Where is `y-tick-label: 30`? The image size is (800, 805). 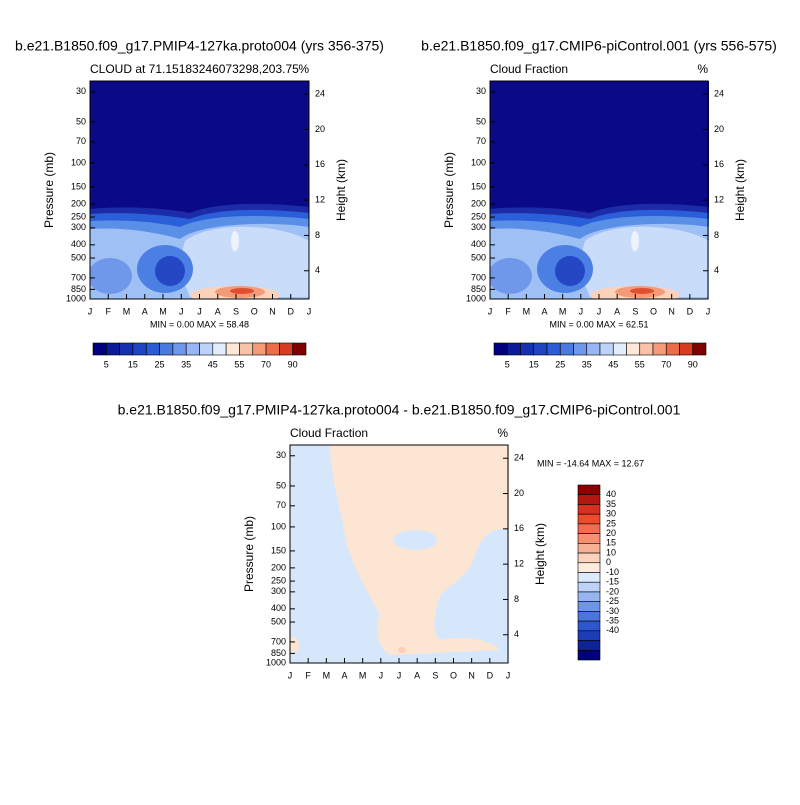
y-tick-label: 30 is located at coordinates (281, 455).